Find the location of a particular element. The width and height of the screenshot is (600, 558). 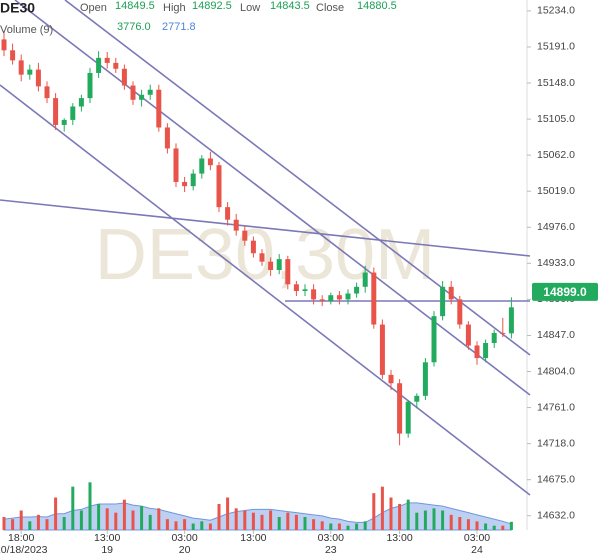

last-price-label: 14899.0 is located at coordinates (565, 292).